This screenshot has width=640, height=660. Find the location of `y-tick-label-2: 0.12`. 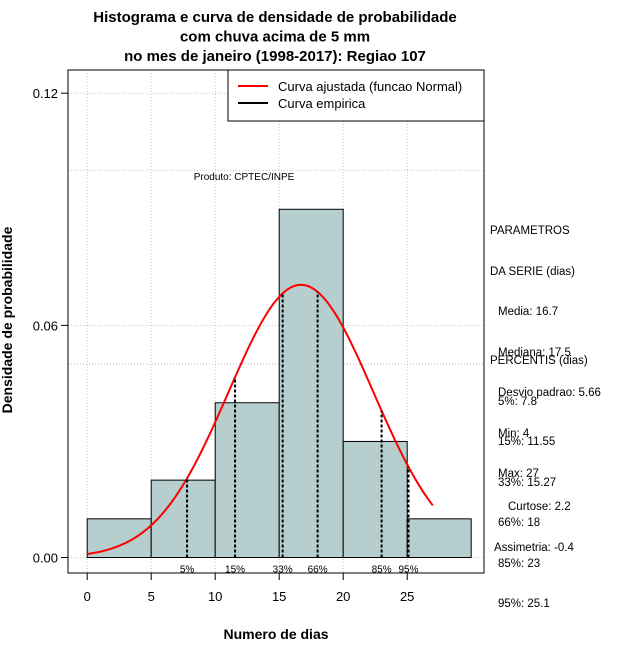

y-tick-label-2: 0.12 is located at coordinates (45, 93).